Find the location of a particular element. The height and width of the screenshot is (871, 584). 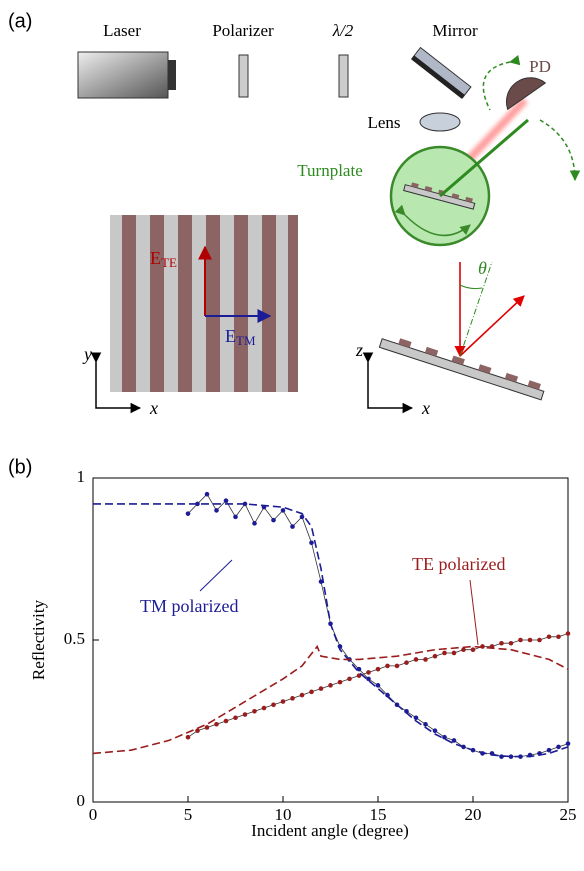

axes-xz is located at coordinates (388, 383).